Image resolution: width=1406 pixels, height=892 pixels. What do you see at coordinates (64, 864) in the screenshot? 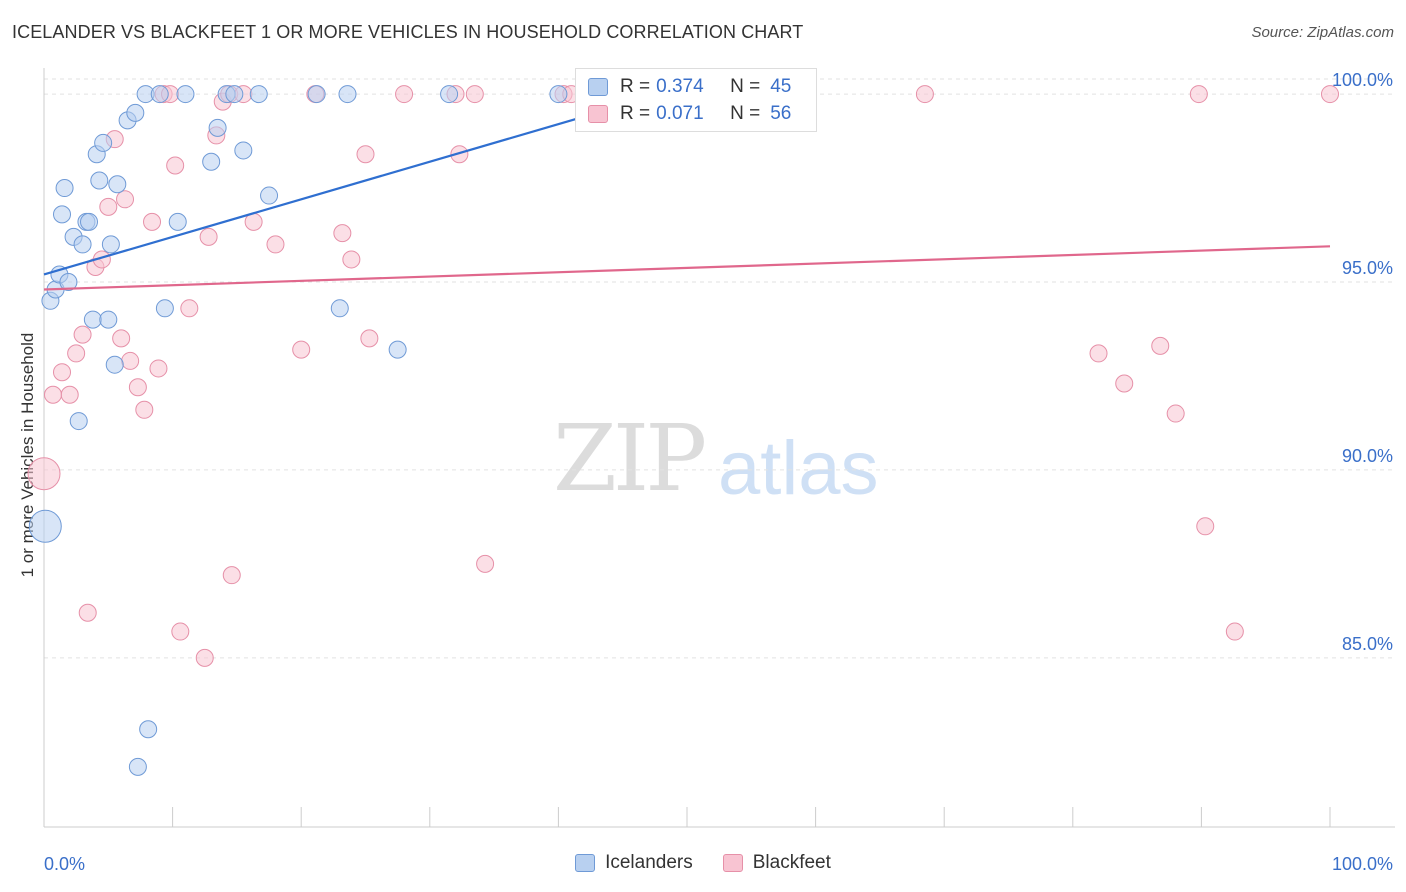
I see `x-tick-label: 0.0%` at bounding box center [64, 864].